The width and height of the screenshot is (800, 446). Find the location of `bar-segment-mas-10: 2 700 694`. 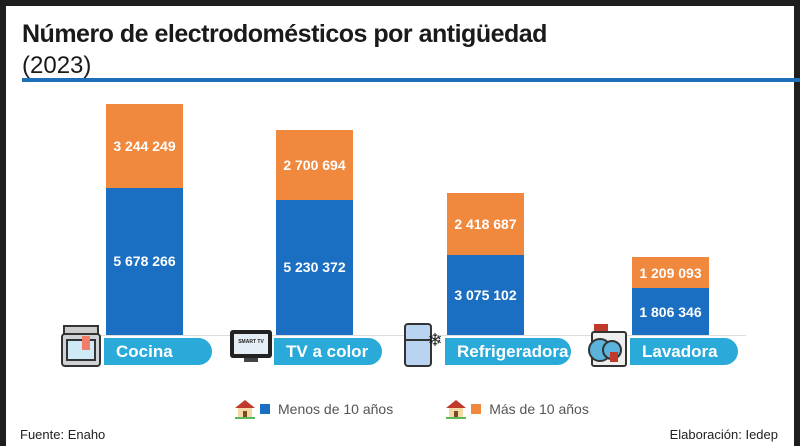

bar-segment-mas-10: 2 700 694 is located at coordinates (314, 164).